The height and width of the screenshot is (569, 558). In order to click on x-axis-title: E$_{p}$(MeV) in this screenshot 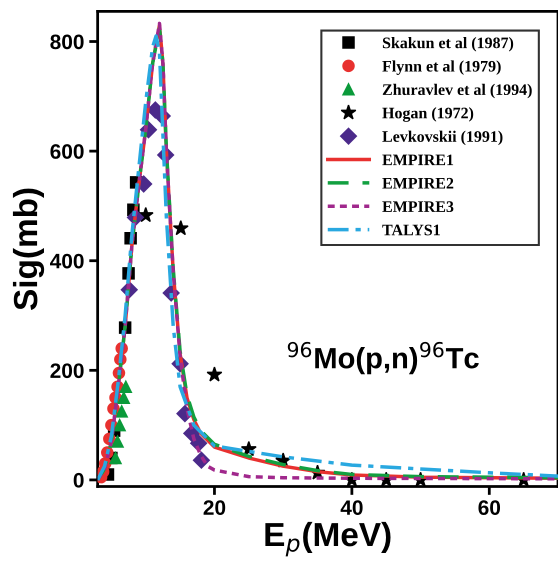, I will do `click(328, 539)`.